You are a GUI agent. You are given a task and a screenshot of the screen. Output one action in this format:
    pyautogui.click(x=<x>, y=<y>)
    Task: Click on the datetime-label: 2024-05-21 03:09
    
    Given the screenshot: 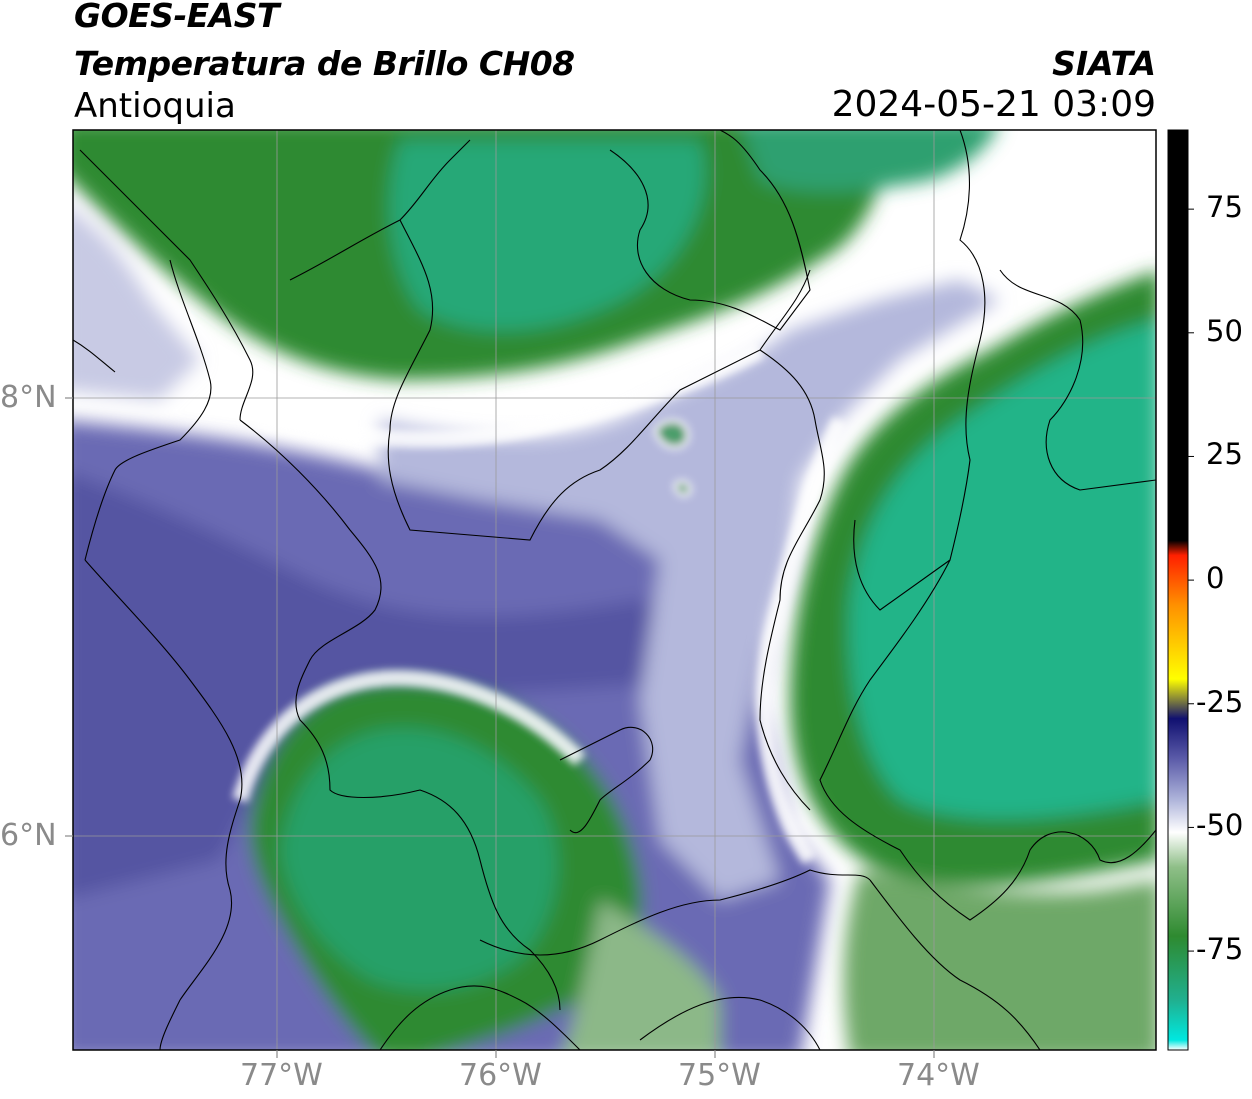 What is the action you would take?
    pyautogui.click(x=993, y=104)
    